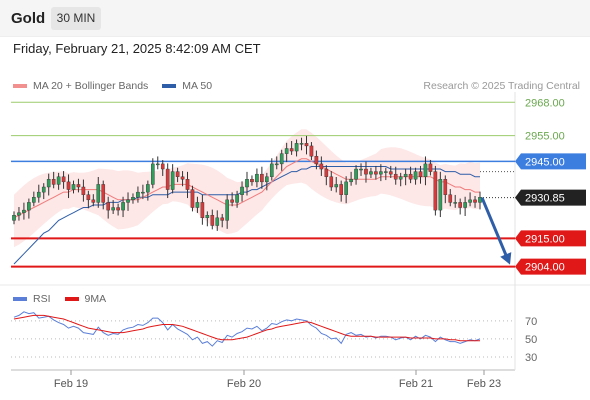  I want to click on legend-ma20: MA 20 + Bollinger Bands, so click(80, 86).